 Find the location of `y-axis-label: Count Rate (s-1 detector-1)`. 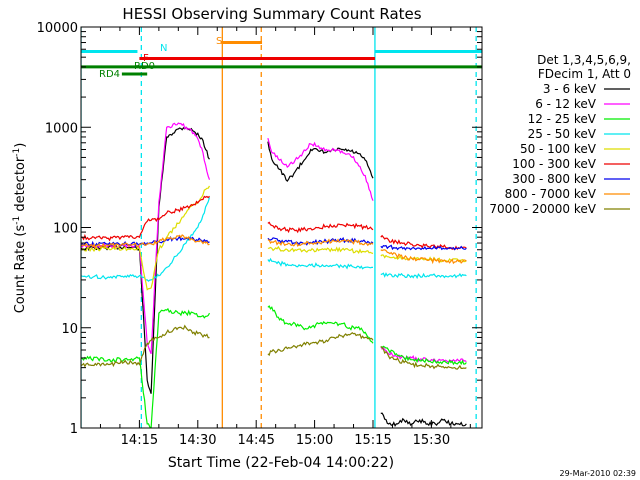

y-axis-label: Count Rate (s-1 detector-1) is located at coordinates (20, 228).